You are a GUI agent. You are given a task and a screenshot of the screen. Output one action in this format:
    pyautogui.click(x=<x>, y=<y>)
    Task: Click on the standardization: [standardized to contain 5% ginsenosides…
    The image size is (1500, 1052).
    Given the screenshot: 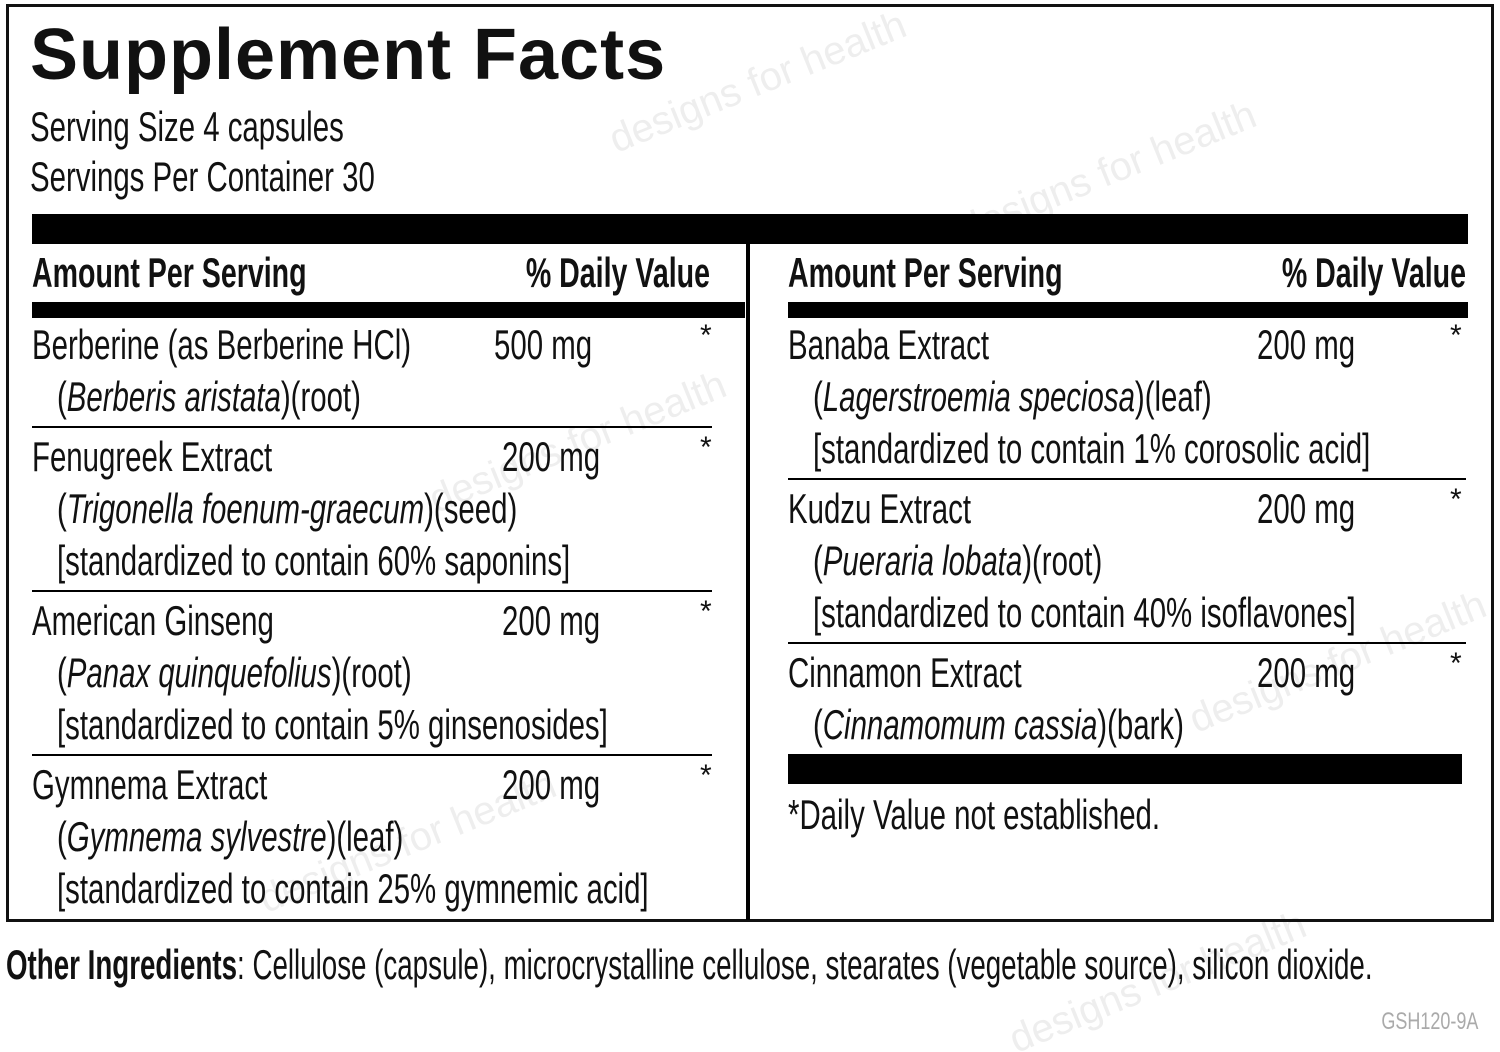 What is the action you would take?
    pyautogui.click(x=332, y=724)
    